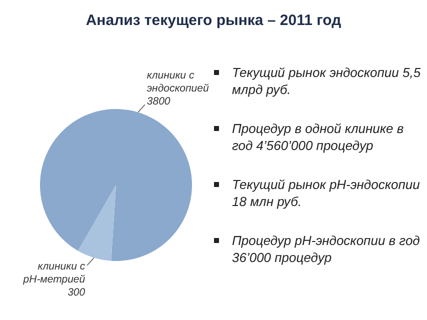  Describe the element at coordinates (326, 249) in the screenshot. I see `text: Процедур pH-эндоскопии в год 36’000 процедур` at that location.